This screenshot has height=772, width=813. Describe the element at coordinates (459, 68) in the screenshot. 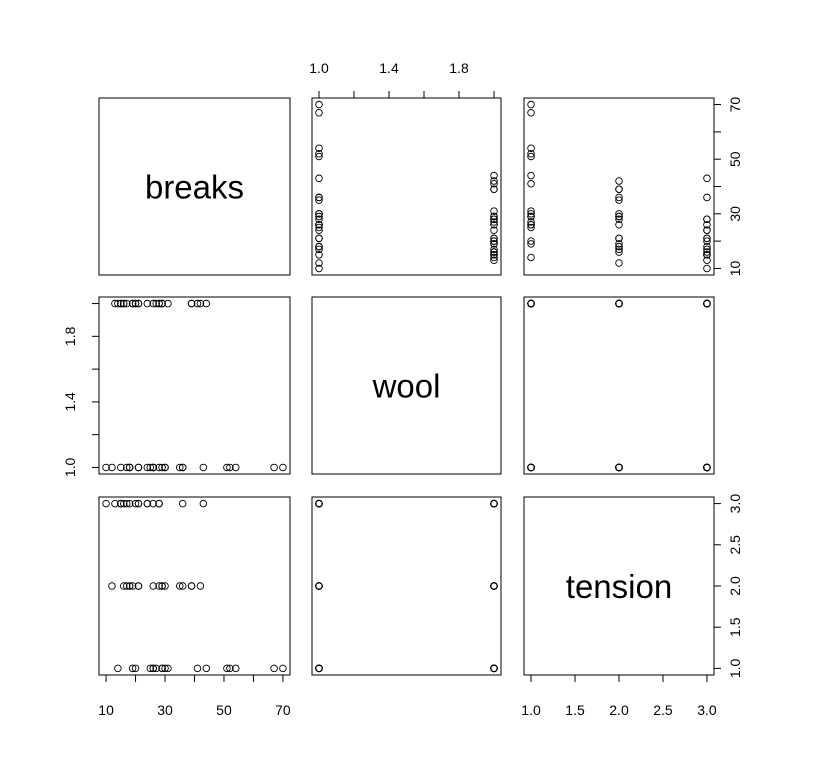

I see `tick-label: 1.8` at that location.